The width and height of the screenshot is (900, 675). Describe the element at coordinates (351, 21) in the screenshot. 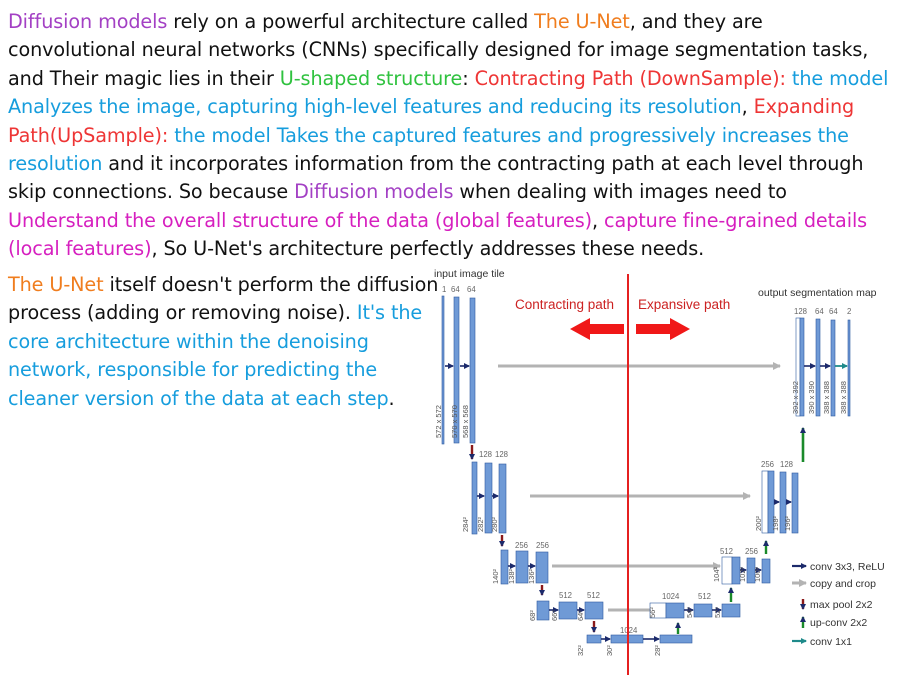

I see `text-span: rely on a powerful architecture called` at that location.